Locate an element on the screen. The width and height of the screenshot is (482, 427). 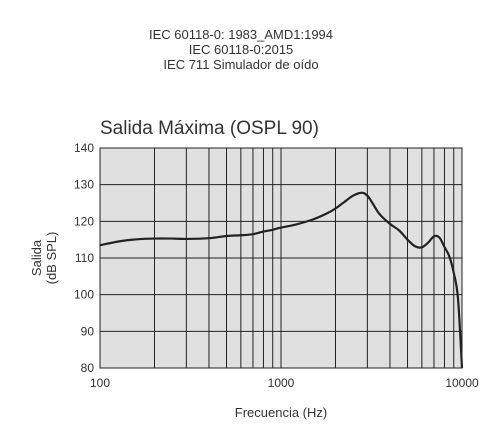
x-tick-label: 100 is located at coordinates (100, 383).